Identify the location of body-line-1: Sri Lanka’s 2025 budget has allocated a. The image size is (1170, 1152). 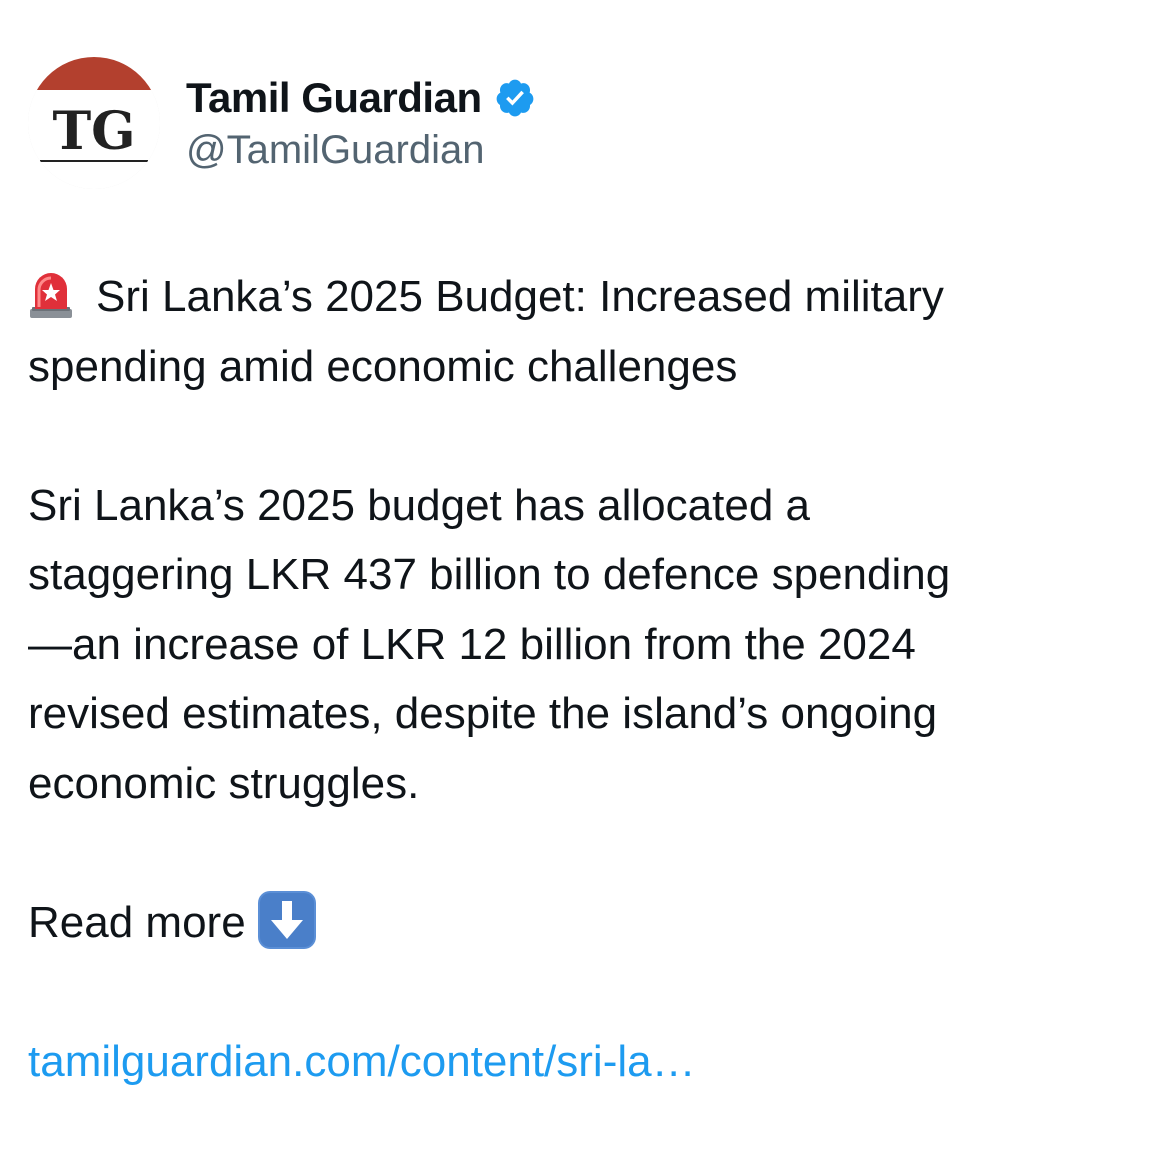
(419, 505).